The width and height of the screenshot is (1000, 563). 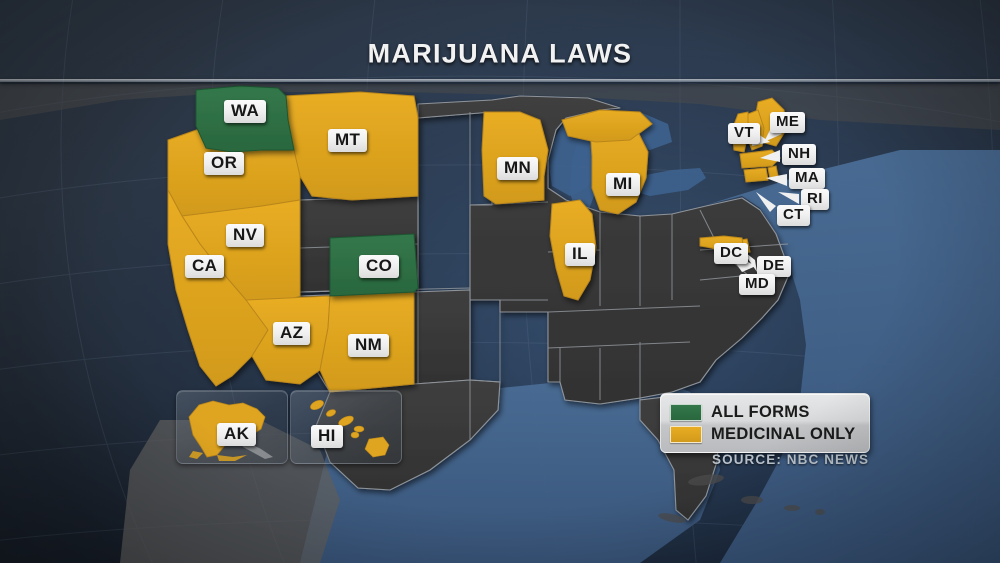 What do you see at coordinates (230, 491) in the screenshot?
I see `mexico` at bounding box center [230, 491].